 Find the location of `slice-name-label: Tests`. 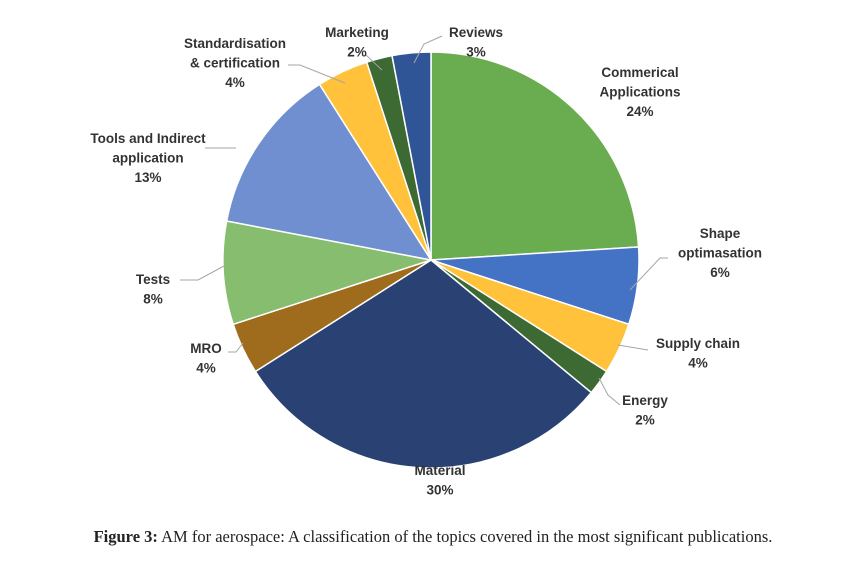

slice-name-label: Tests is located at coordinates (153, 279).